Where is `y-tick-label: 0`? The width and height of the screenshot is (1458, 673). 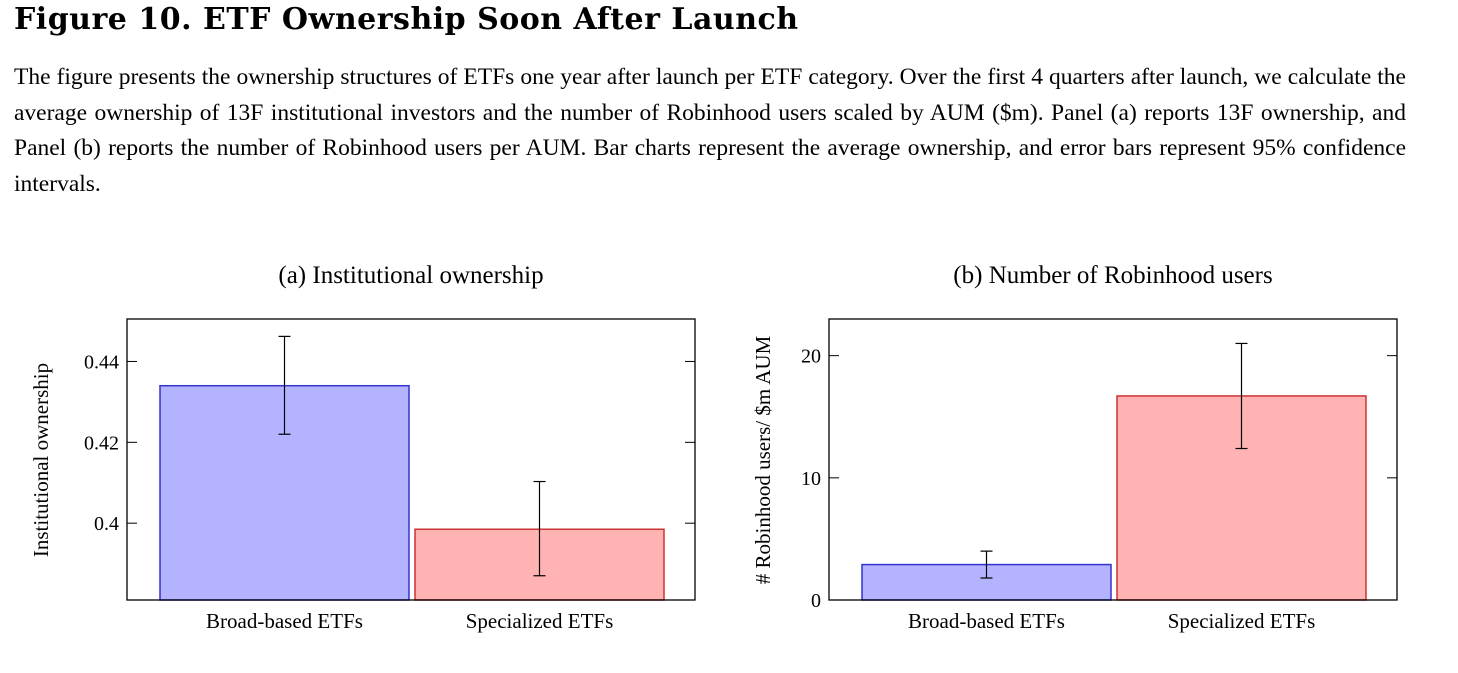
y-tick-label: 0 is located at coordinates (816, 601).